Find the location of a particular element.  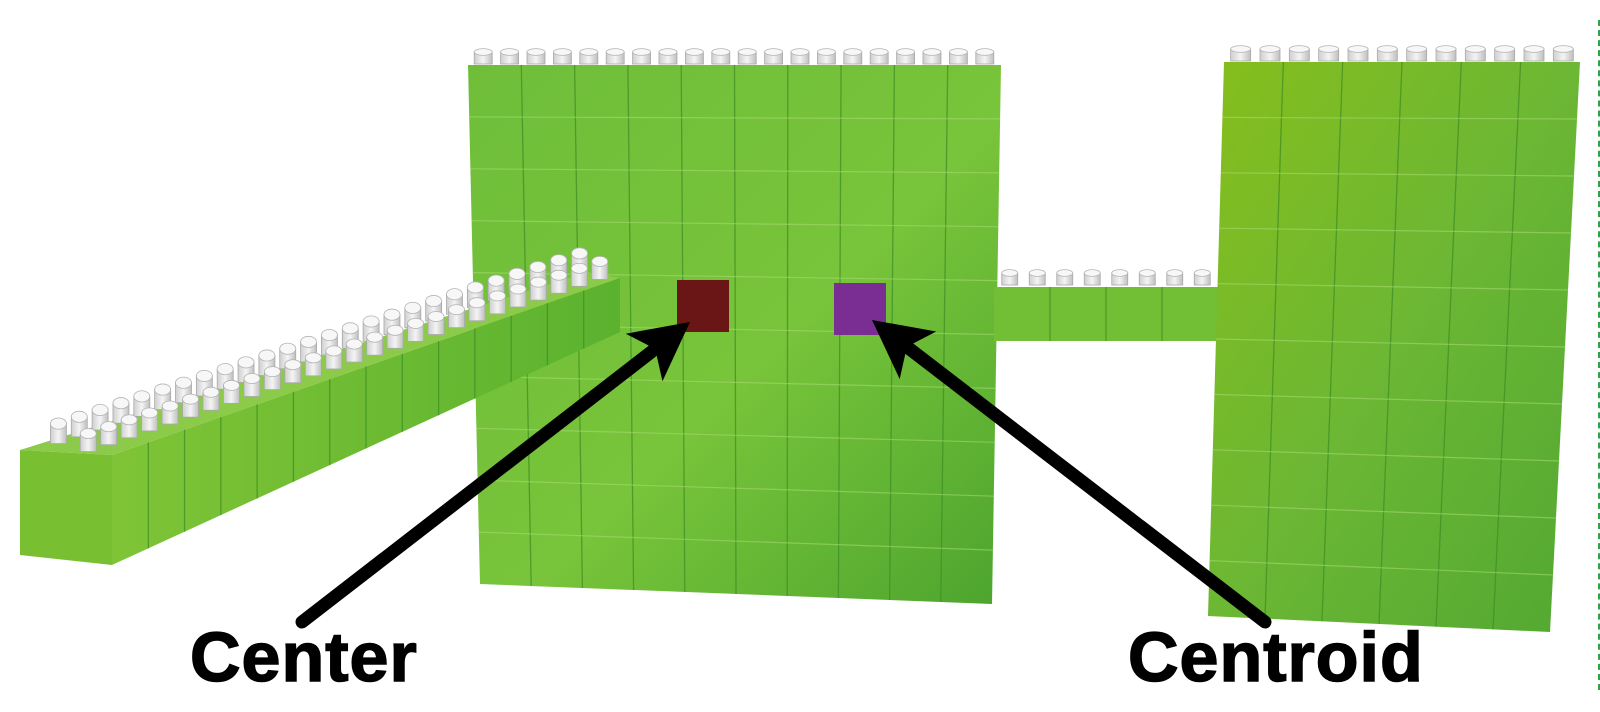

centroid-arrow is located at coordinates (1072, 474).